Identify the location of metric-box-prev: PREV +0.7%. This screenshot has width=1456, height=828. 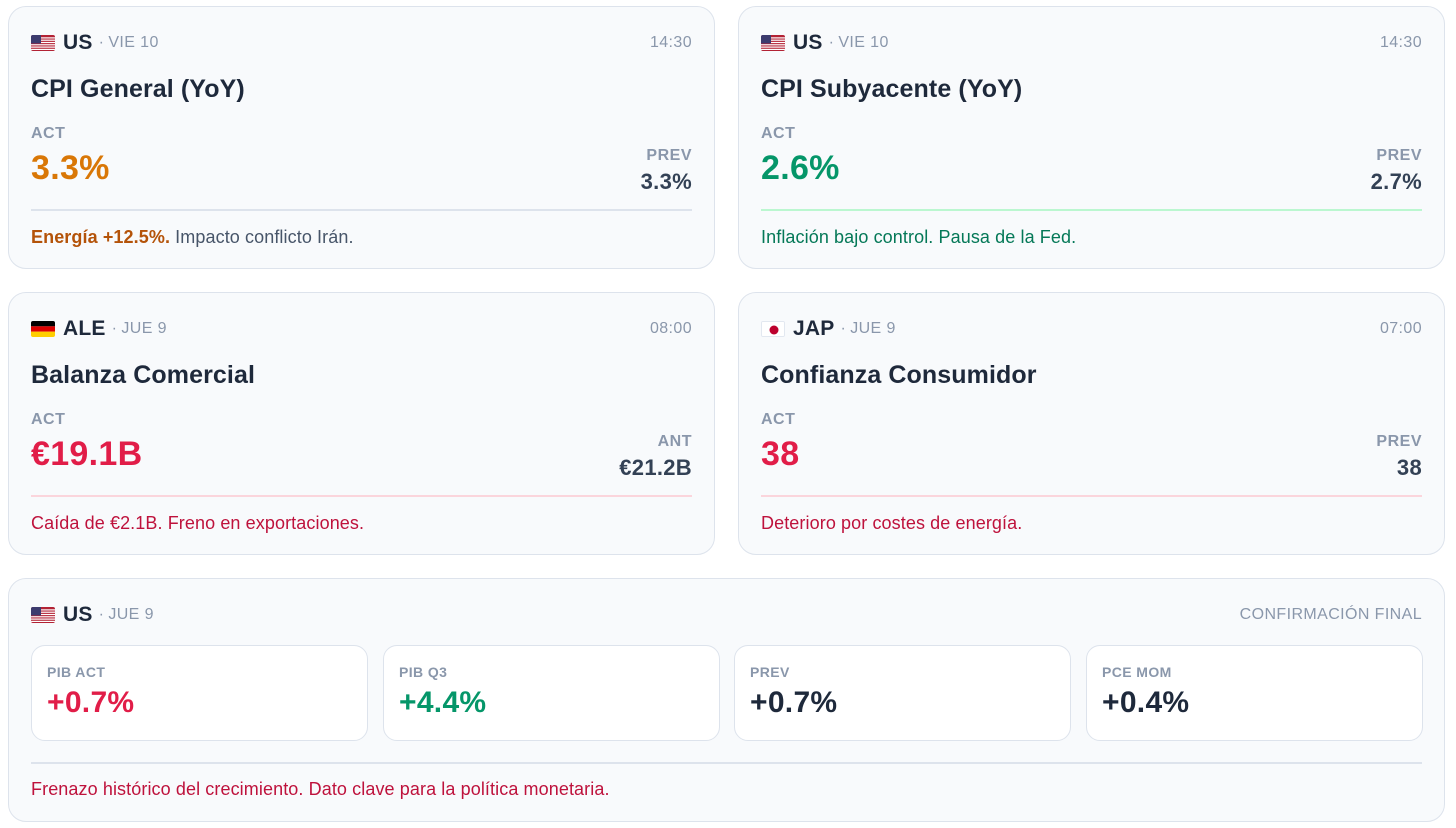
(902, 693).